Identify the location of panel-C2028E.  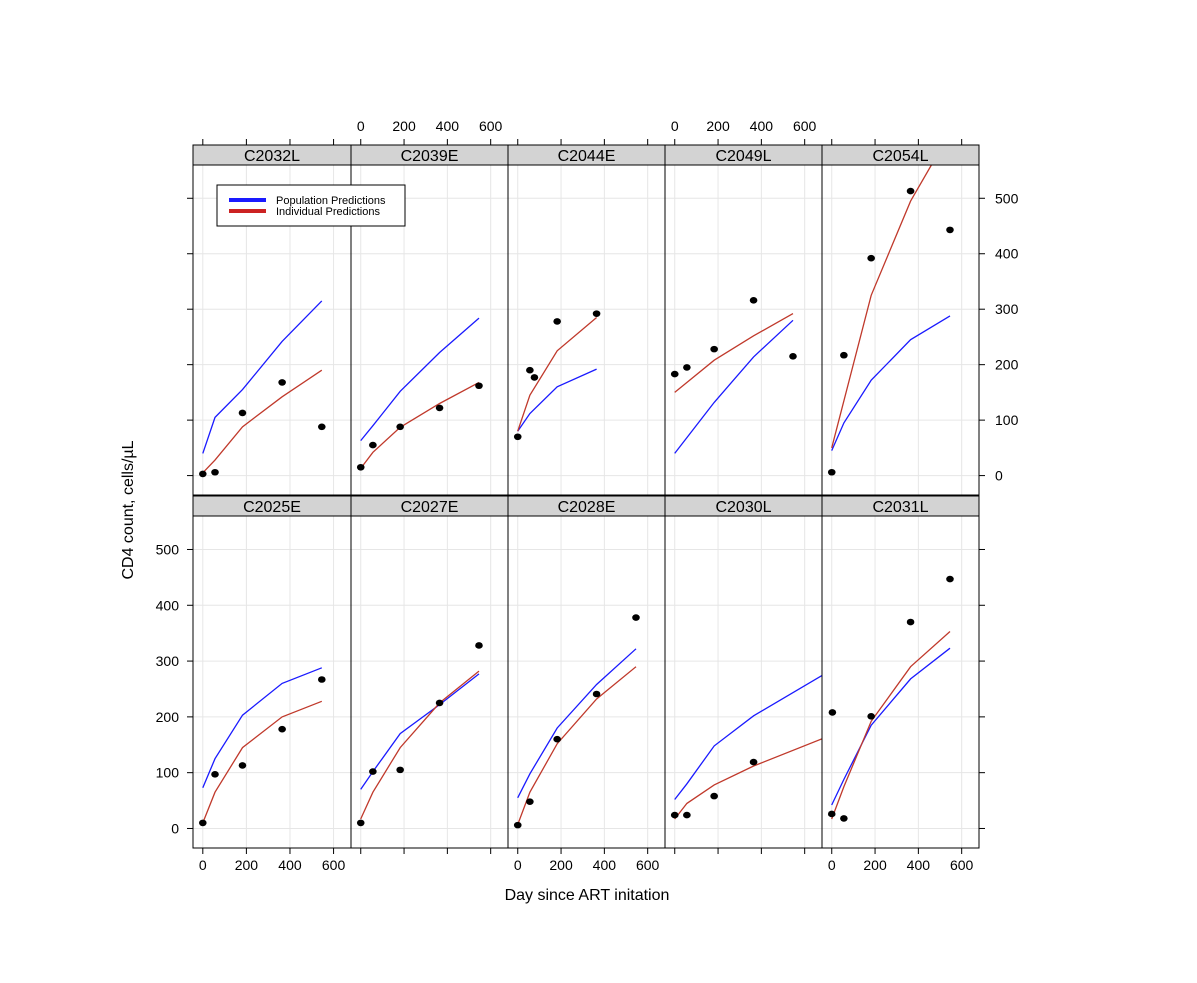
(576, 721).